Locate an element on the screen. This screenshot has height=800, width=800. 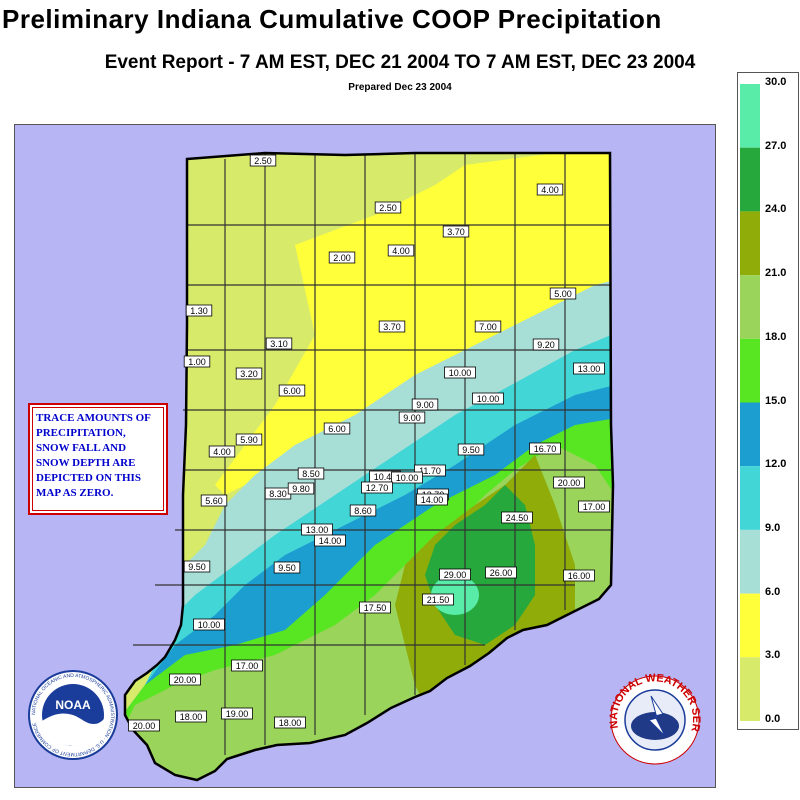
station-value-label: 9.80 is located at coordinates (301, 488).